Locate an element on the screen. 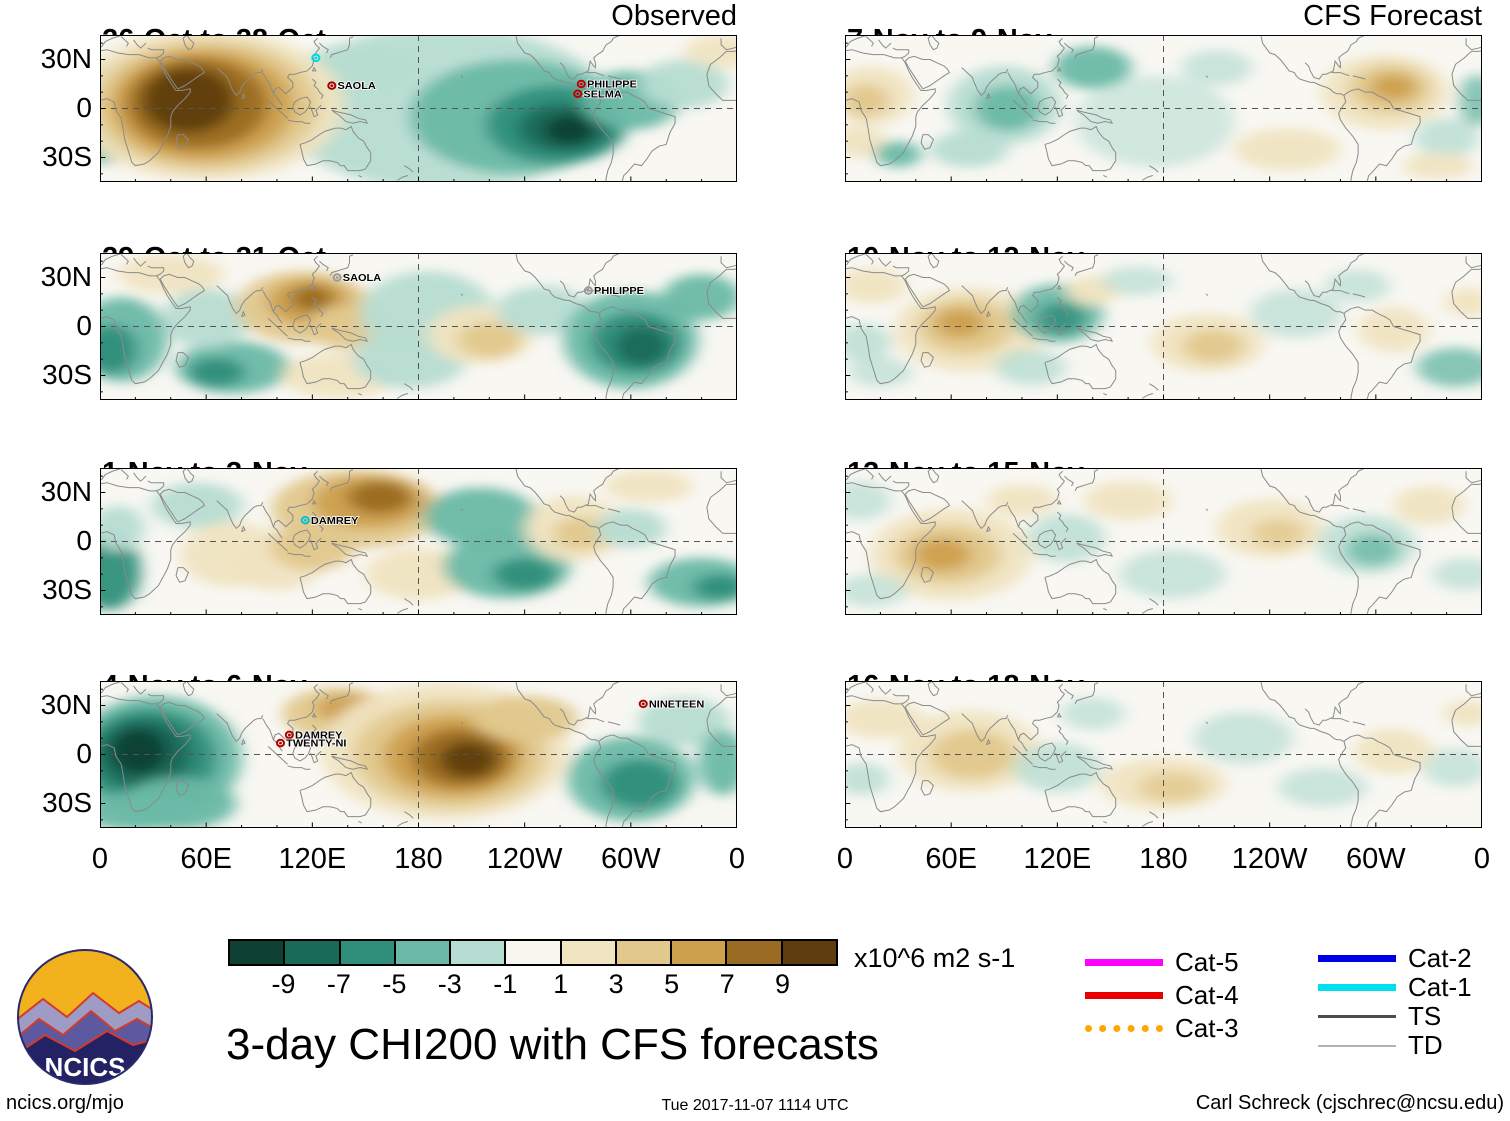  colorbar-tick-label: 1 is located at coordinates (561, 984).